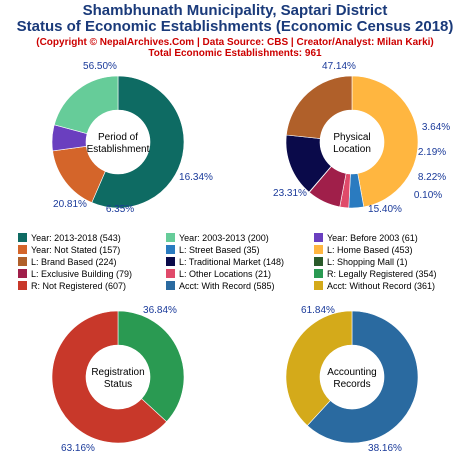 The image size is (470, 470). What do you see at coordinates (318, 310) in the screenshot?
I see `slice-percent-label: 61.84%` at bounding box center [318, 310].